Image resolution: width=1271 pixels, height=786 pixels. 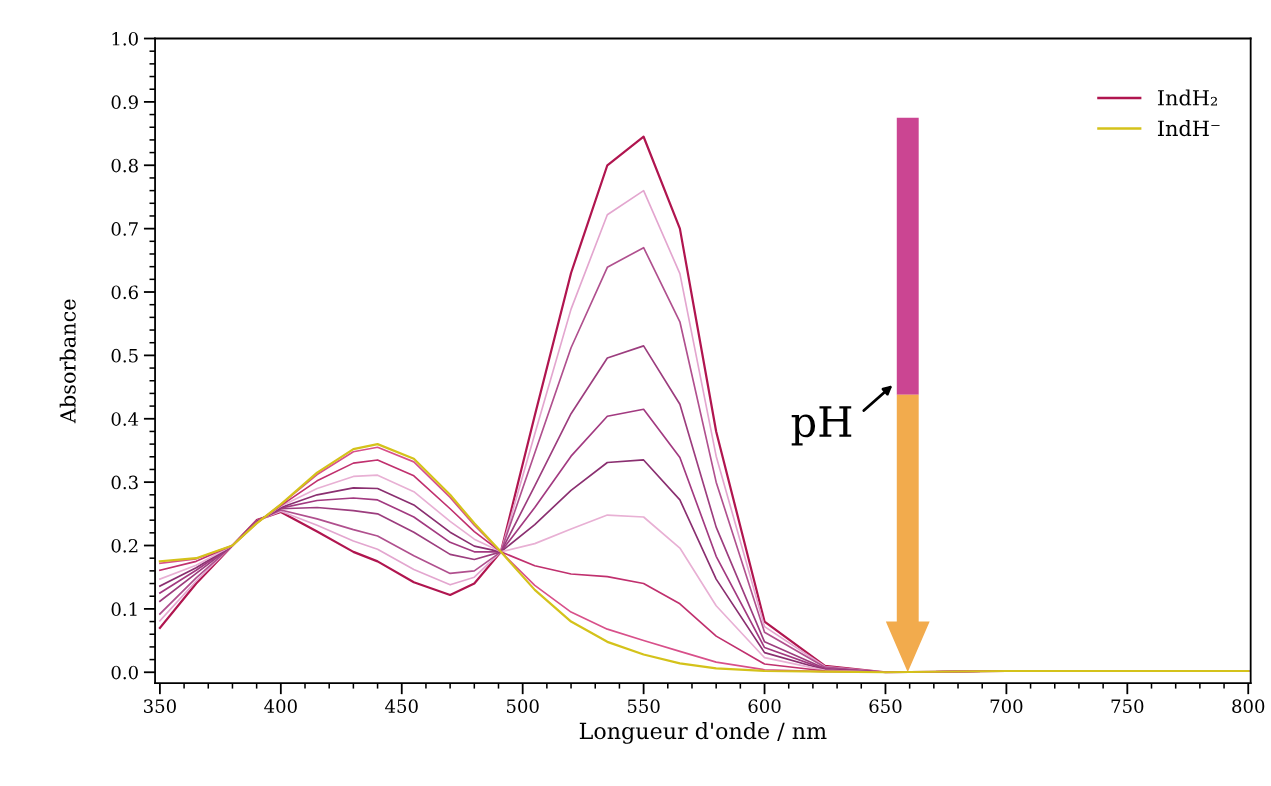 What do you see at coordinates (885, 706) in the screenshot?
I see `x-tick-label: 650` at bounding box center [885, 706].